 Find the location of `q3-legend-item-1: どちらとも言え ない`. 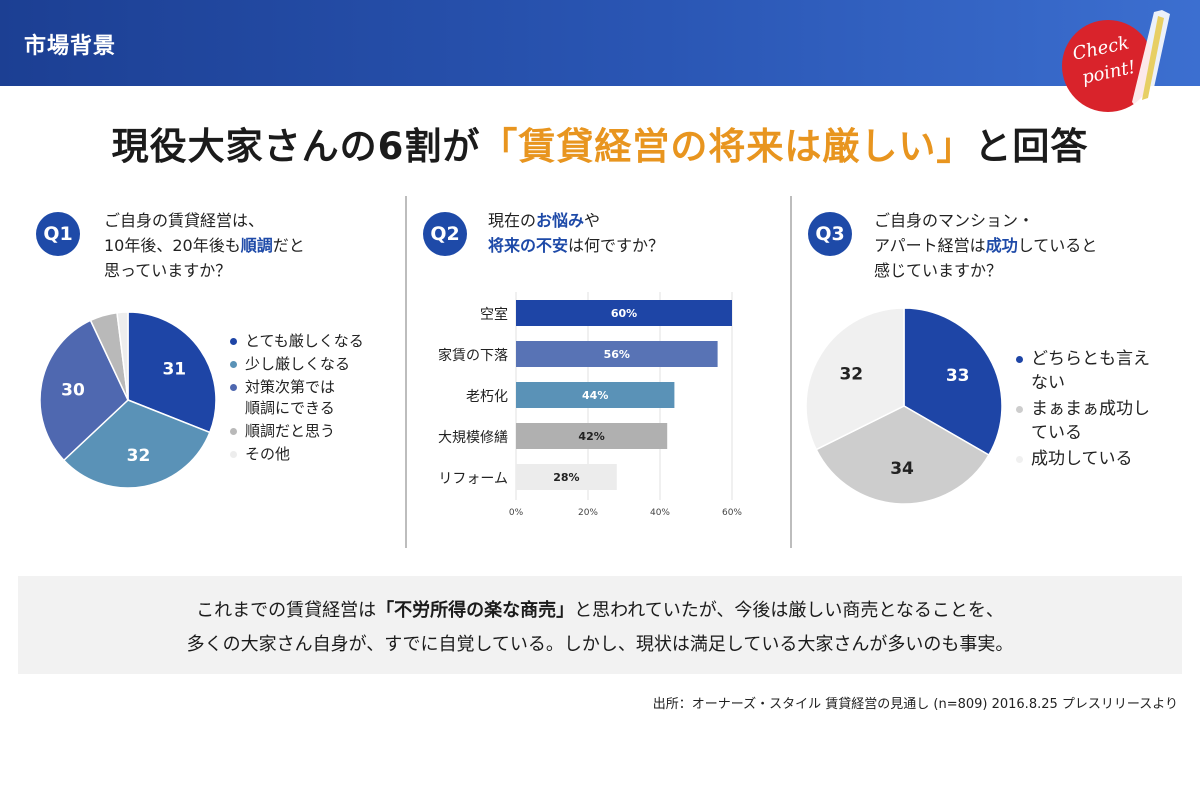

q3-legend-item-1: どちらとも言え ない is located at coordinates (1083, 371).